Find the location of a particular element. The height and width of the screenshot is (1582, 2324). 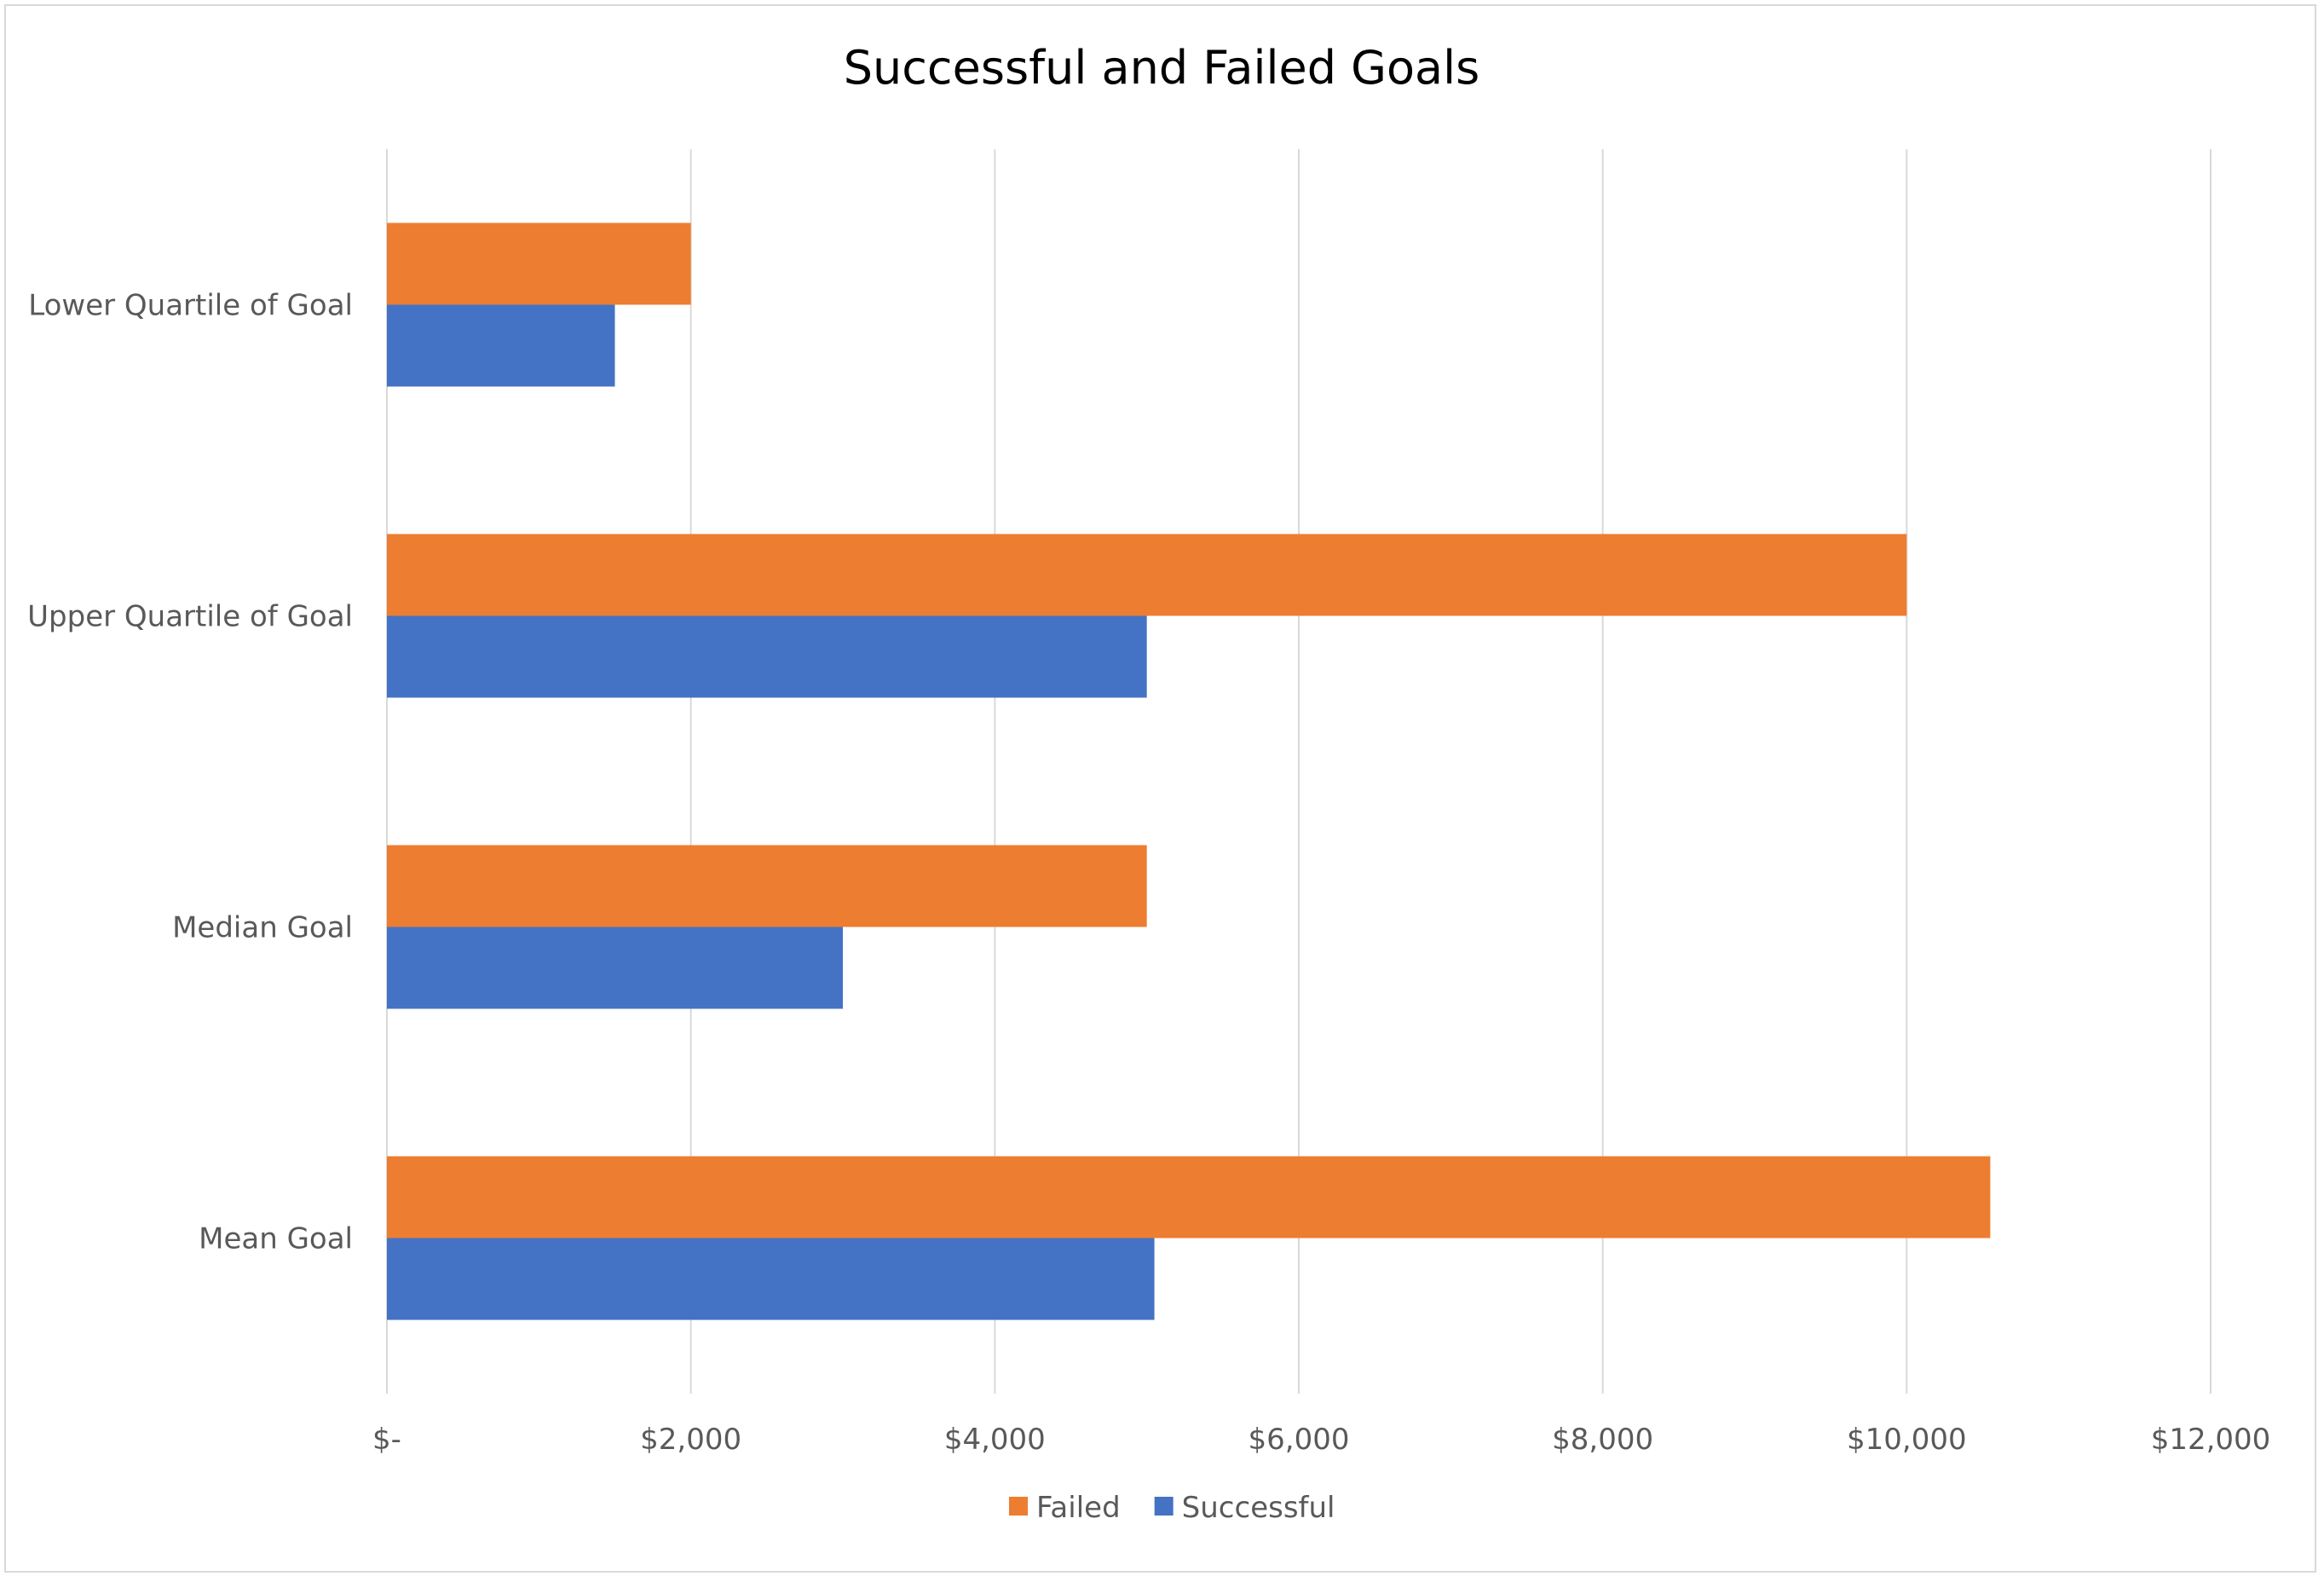

category-label-1: Upper Quartile of Goal is located at coordinates (190, 617).